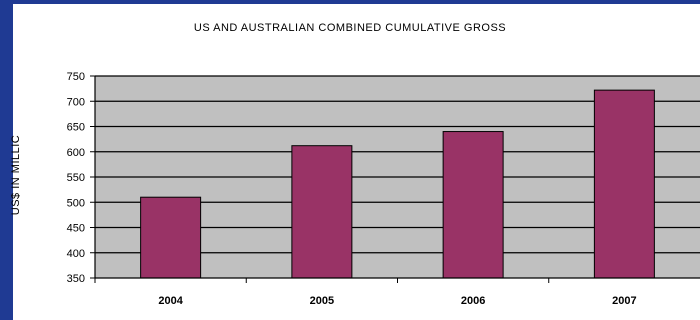  I want to click on bar-2006, so click(473, 205).